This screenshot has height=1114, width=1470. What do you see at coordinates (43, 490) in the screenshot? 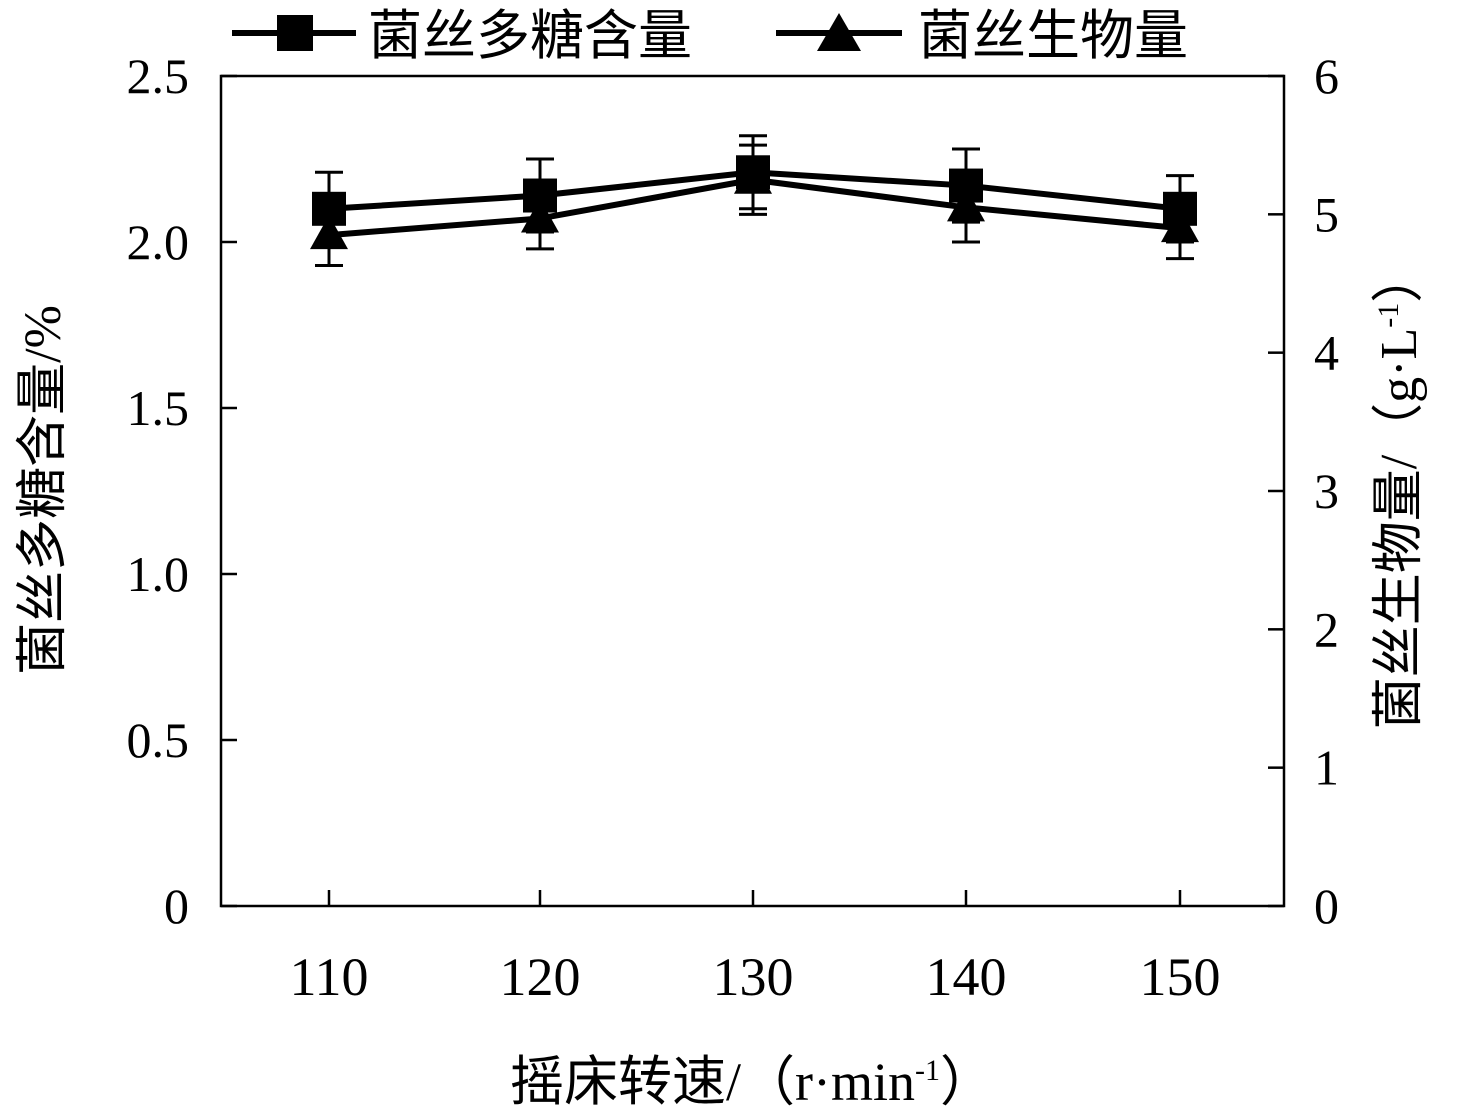
I see `left-axis-label: 菌丝多糖含量/%` at bounding box center [43, 490].